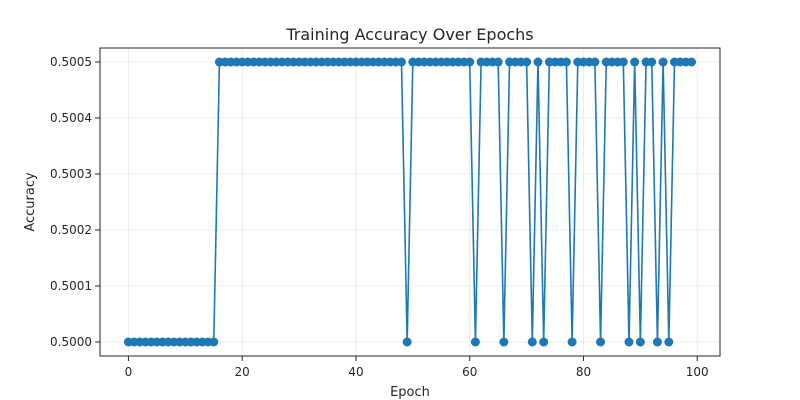 Image resolution: width=800 pixels, height=400 pixels. What do you see at coordinates (417, 367) in the screenshot?
I see `x-axis: 0 20 40 60 80 100` at bounding box center [417, 367].